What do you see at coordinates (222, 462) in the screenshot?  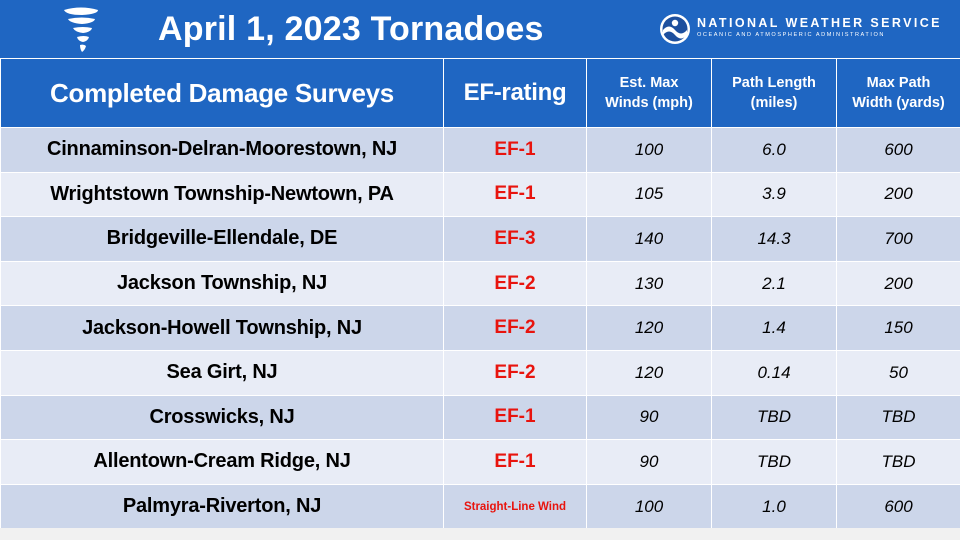 I see `location-cell: Allentown-Cream Ridge, NJ` at bounding box center [222, 462].